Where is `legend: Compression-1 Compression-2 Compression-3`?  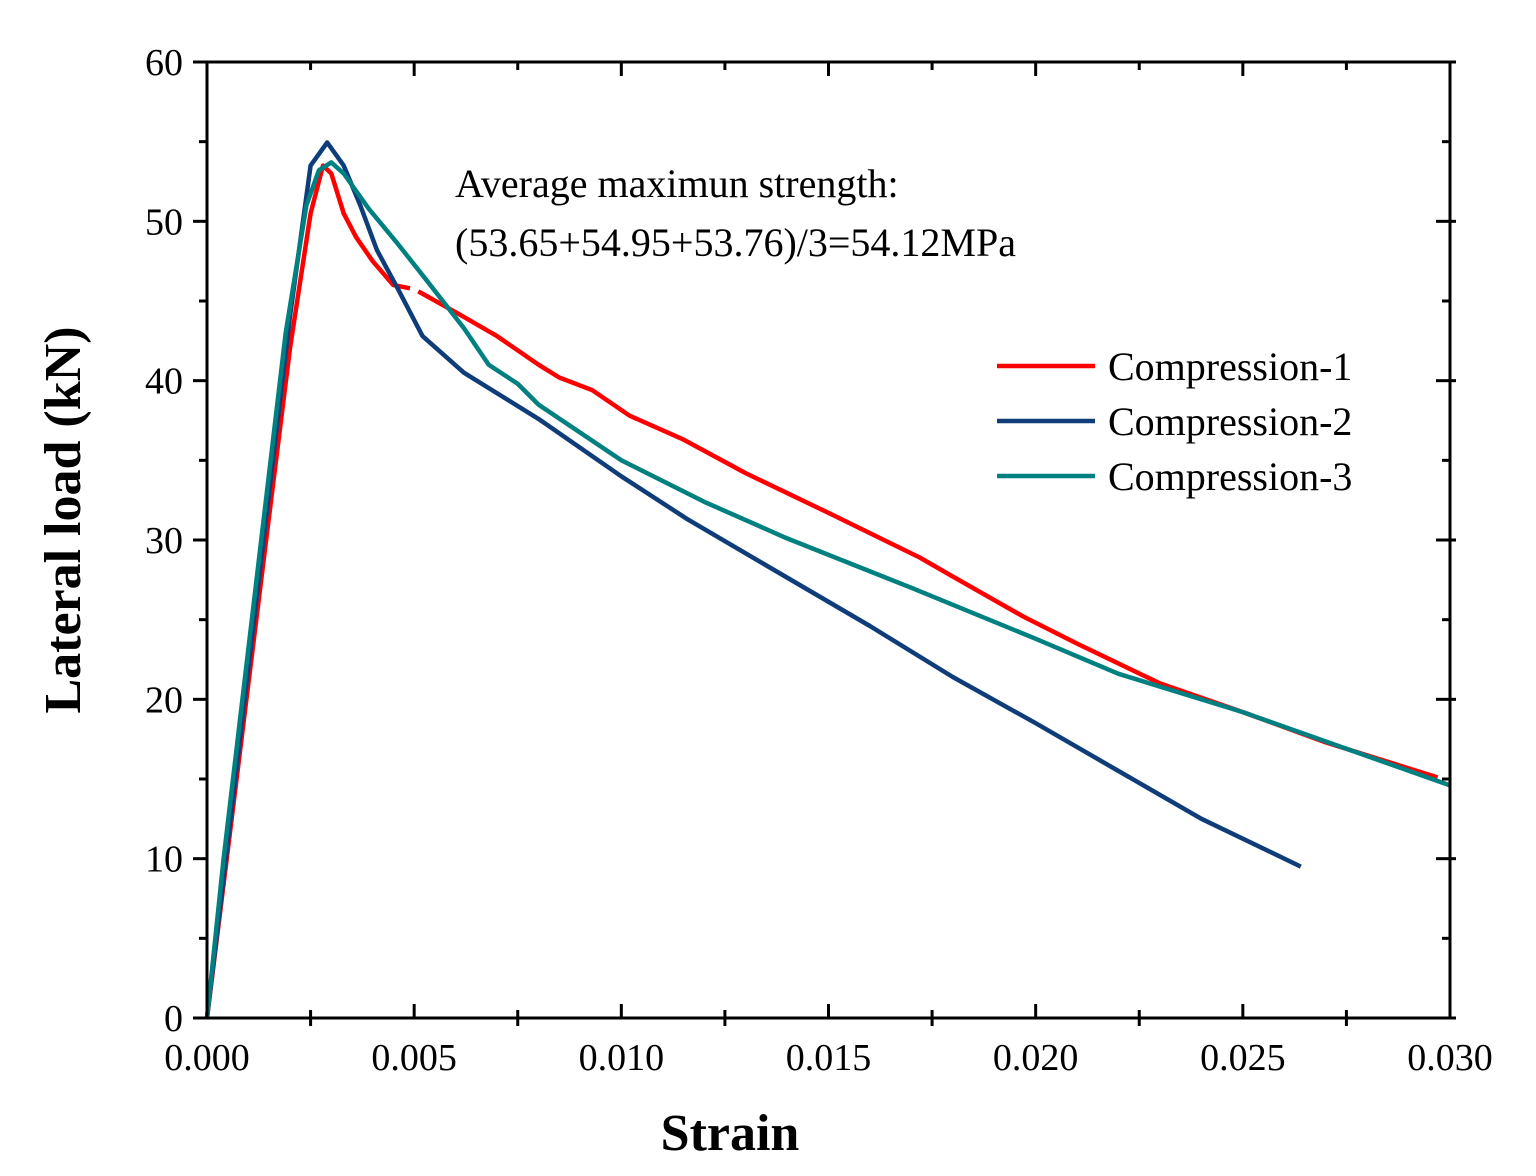 legend: Compression-1 Compression-2 Compression-3 is located at coordinates (1174, 421).